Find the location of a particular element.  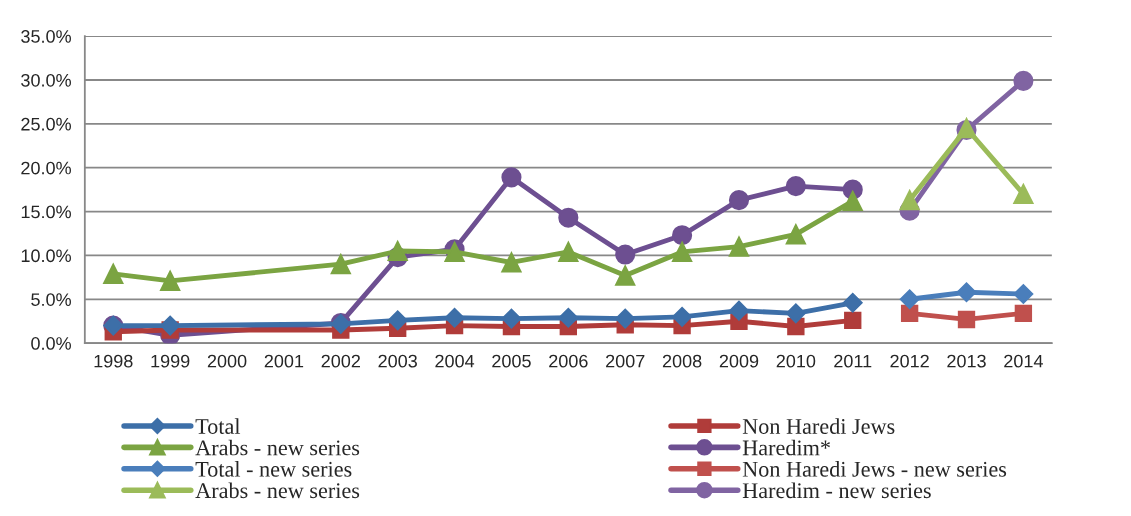

y-tick-label: 25.0% is located at coordinates (46, 124).